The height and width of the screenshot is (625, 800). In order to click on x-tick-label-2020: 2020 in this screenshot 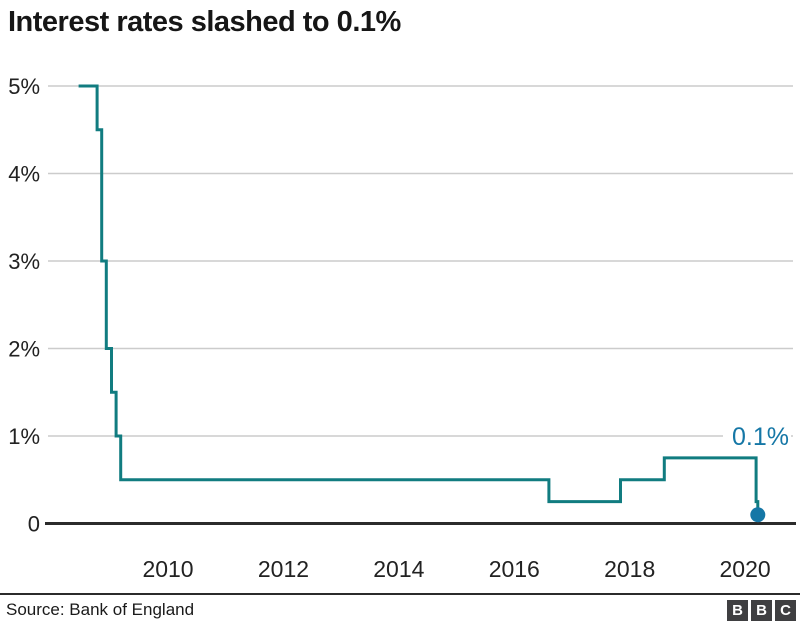, I will do `click(745, 569)`.